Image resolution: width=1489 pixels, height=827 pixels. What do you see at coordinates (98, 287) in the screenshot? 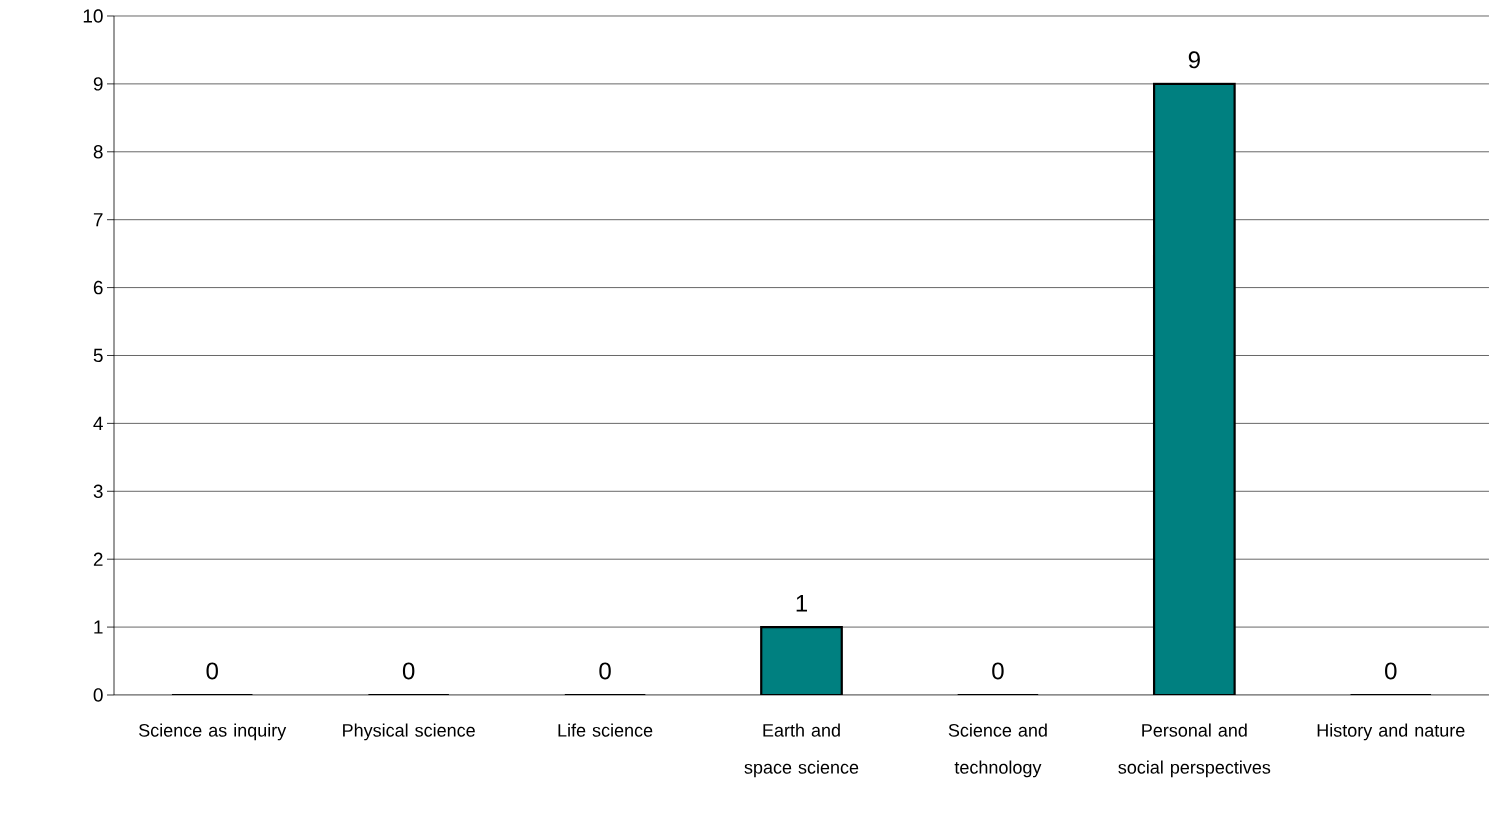
I see `y-tick-label: 6` at bounding box center [98, 287].